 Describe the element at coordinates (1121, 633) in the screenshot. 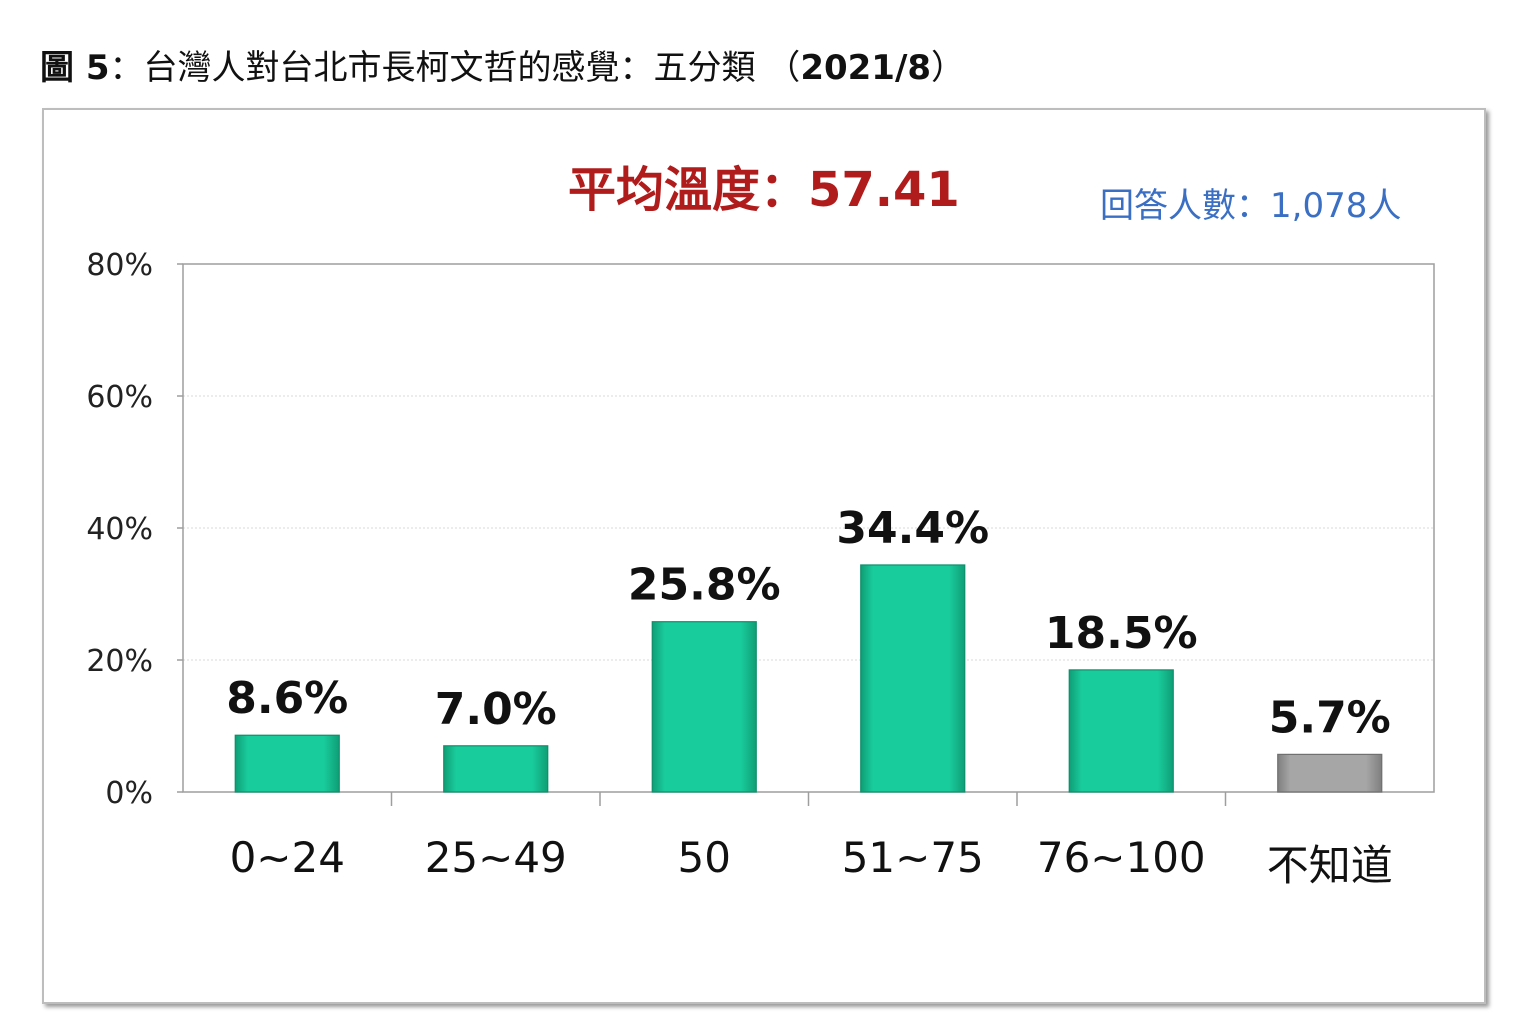

I see `data-label: 18.5%` at that location.